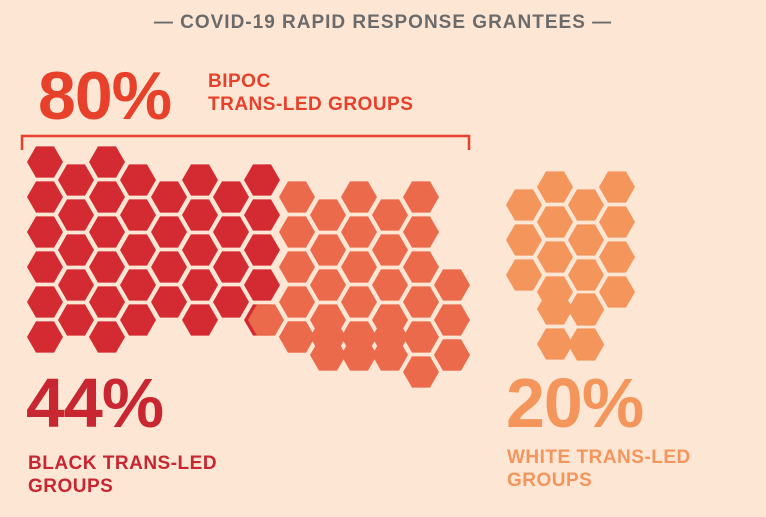  What do you see at coordinates (575, 403) in the screenshot?
I see `white-percent: 20%` at bounding box center [575, 403].